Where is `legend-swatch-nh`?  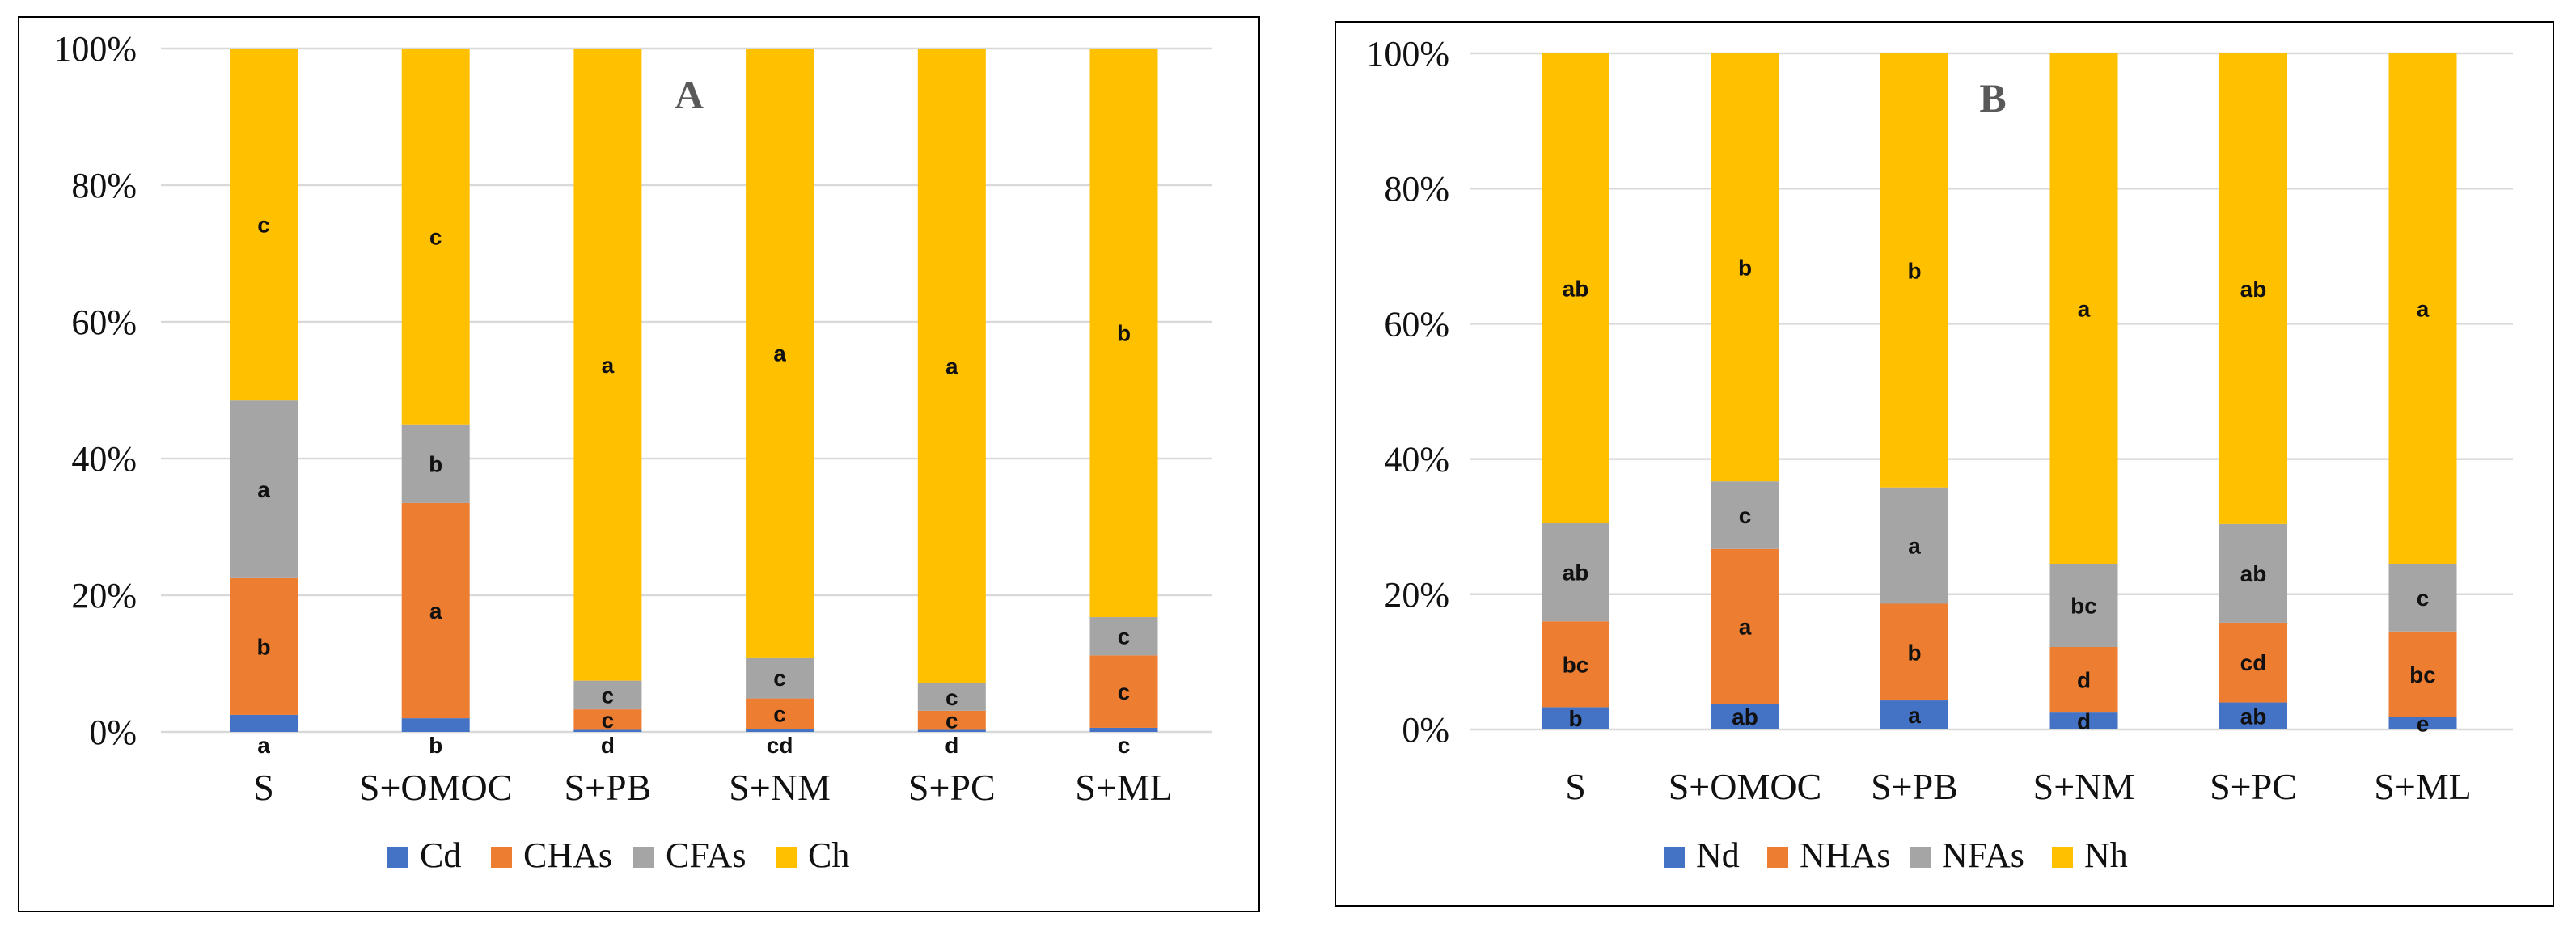 legend-swatch-nh is located at coordinates (2063, 857).